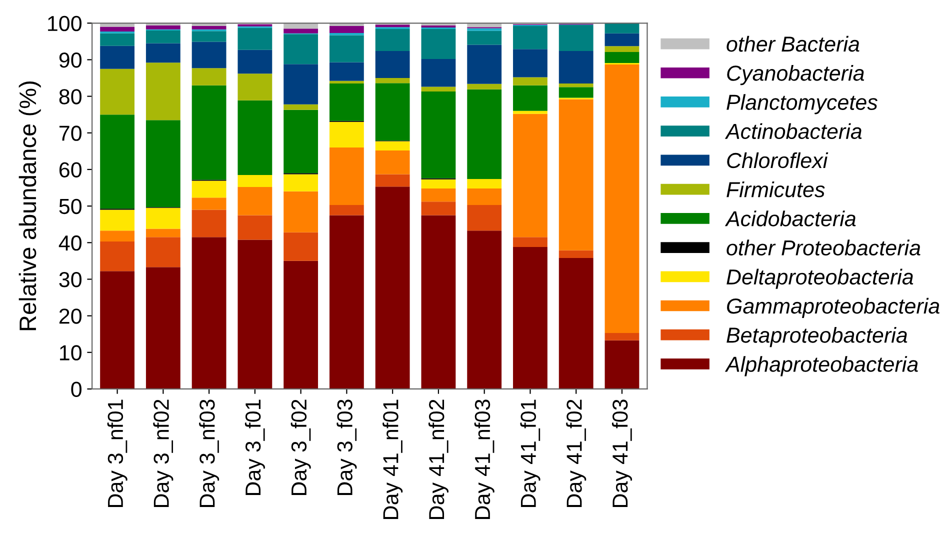  What do you see at coordinates (76, 389) in the screenshot?
I see `y-tick-label: 0` at bounding box center [76, 389].